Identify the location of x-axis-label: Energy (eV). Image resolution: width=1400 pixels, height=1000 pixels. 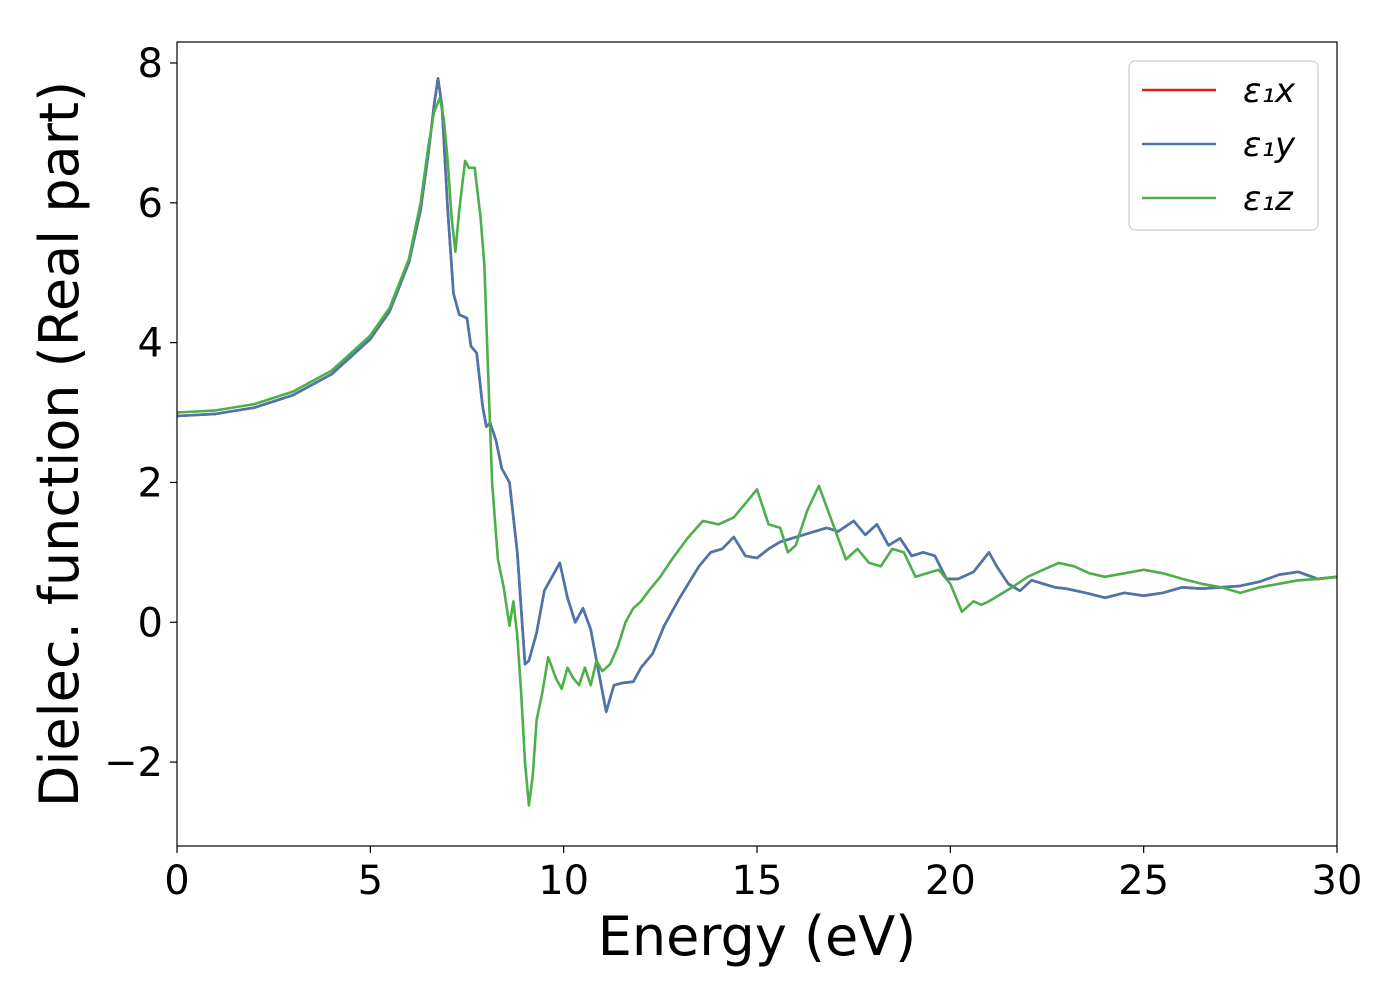
(757, 936).